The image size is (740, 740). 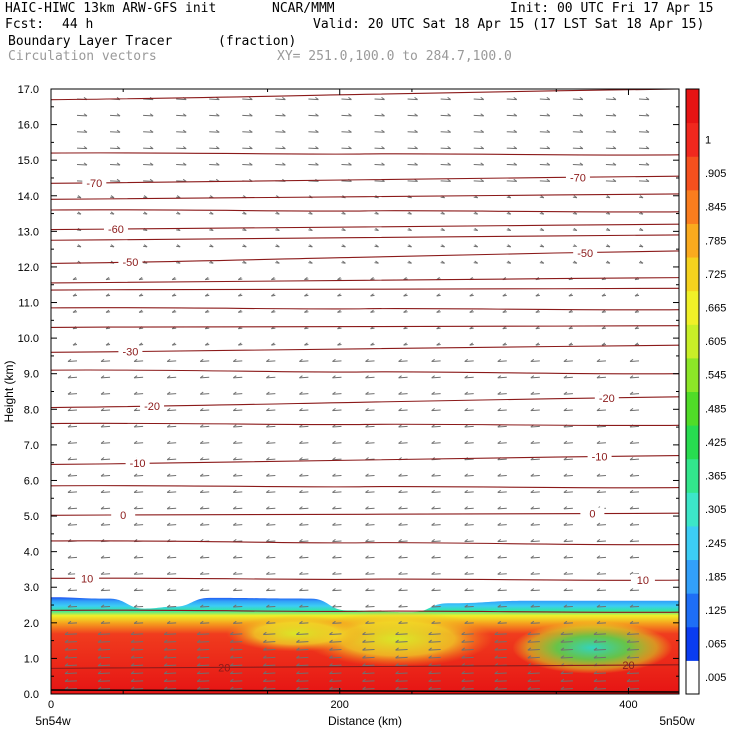 I want to click on colorbar-label: 1, so click(x=708, y=140).